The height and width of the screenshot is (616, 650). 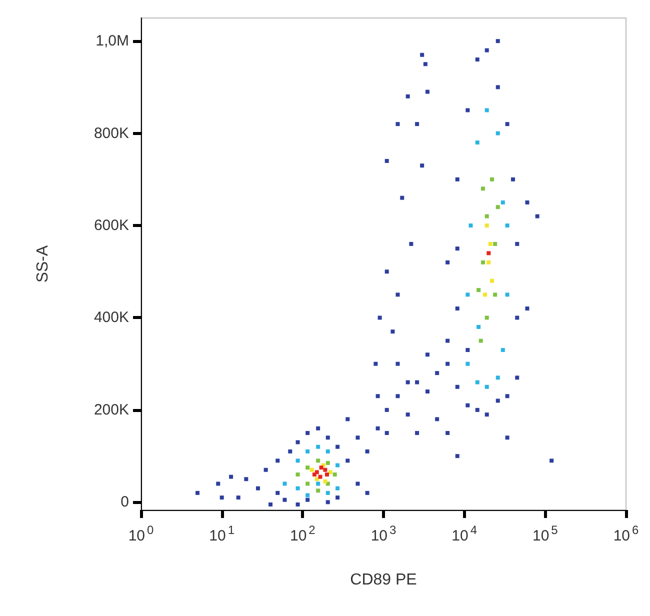 I want to click on y-tick-label: 800K, so click(x=111, y=133).